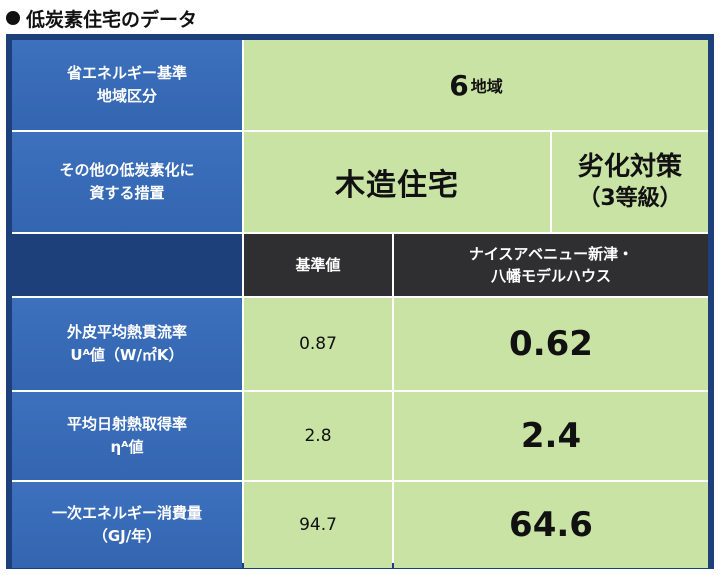  What do you see at coordinates (459, 85) in the screenshot?
I see `region-value: 6` at bounding box center [459, 85].